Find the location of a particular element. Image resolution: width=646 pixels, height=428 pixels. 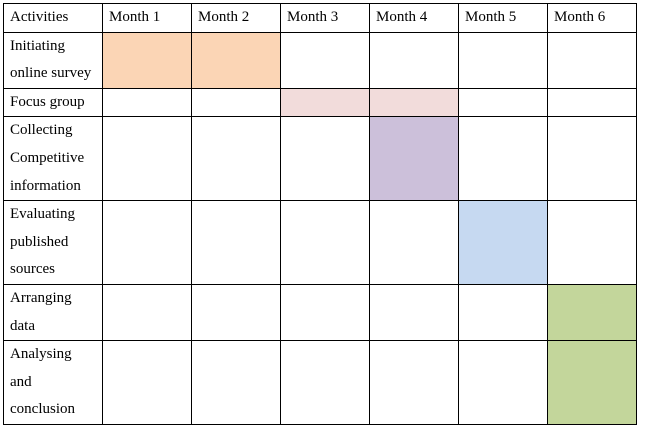

activity-label: Evaluating published sources is located at coordinates (53, 242).